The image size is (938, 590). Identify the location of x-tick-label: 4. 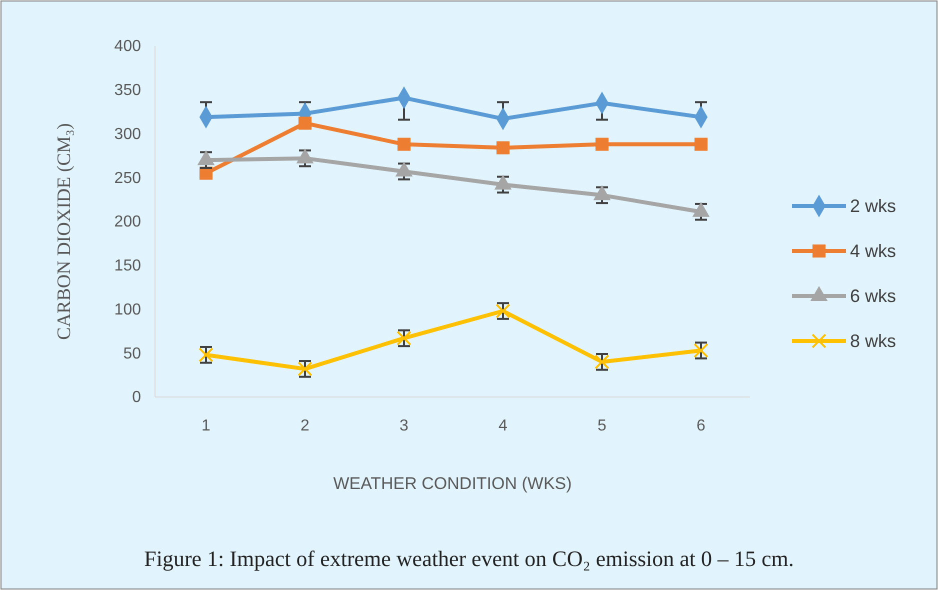
(503, 425).